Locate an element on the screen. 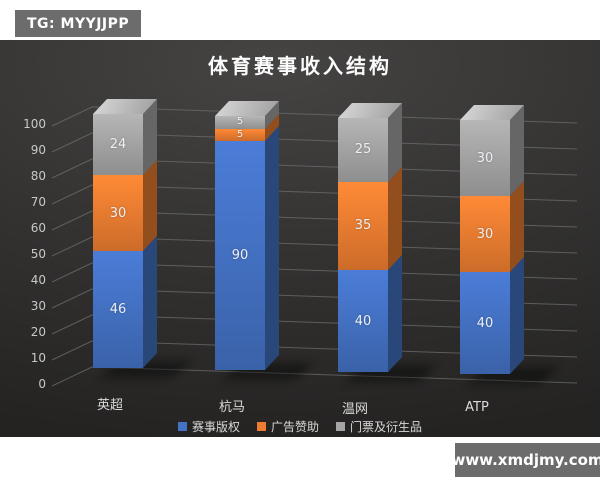 This screenshot has width=600, height=480. y-axis-tick: 70 is located at coordinates (38, 202).